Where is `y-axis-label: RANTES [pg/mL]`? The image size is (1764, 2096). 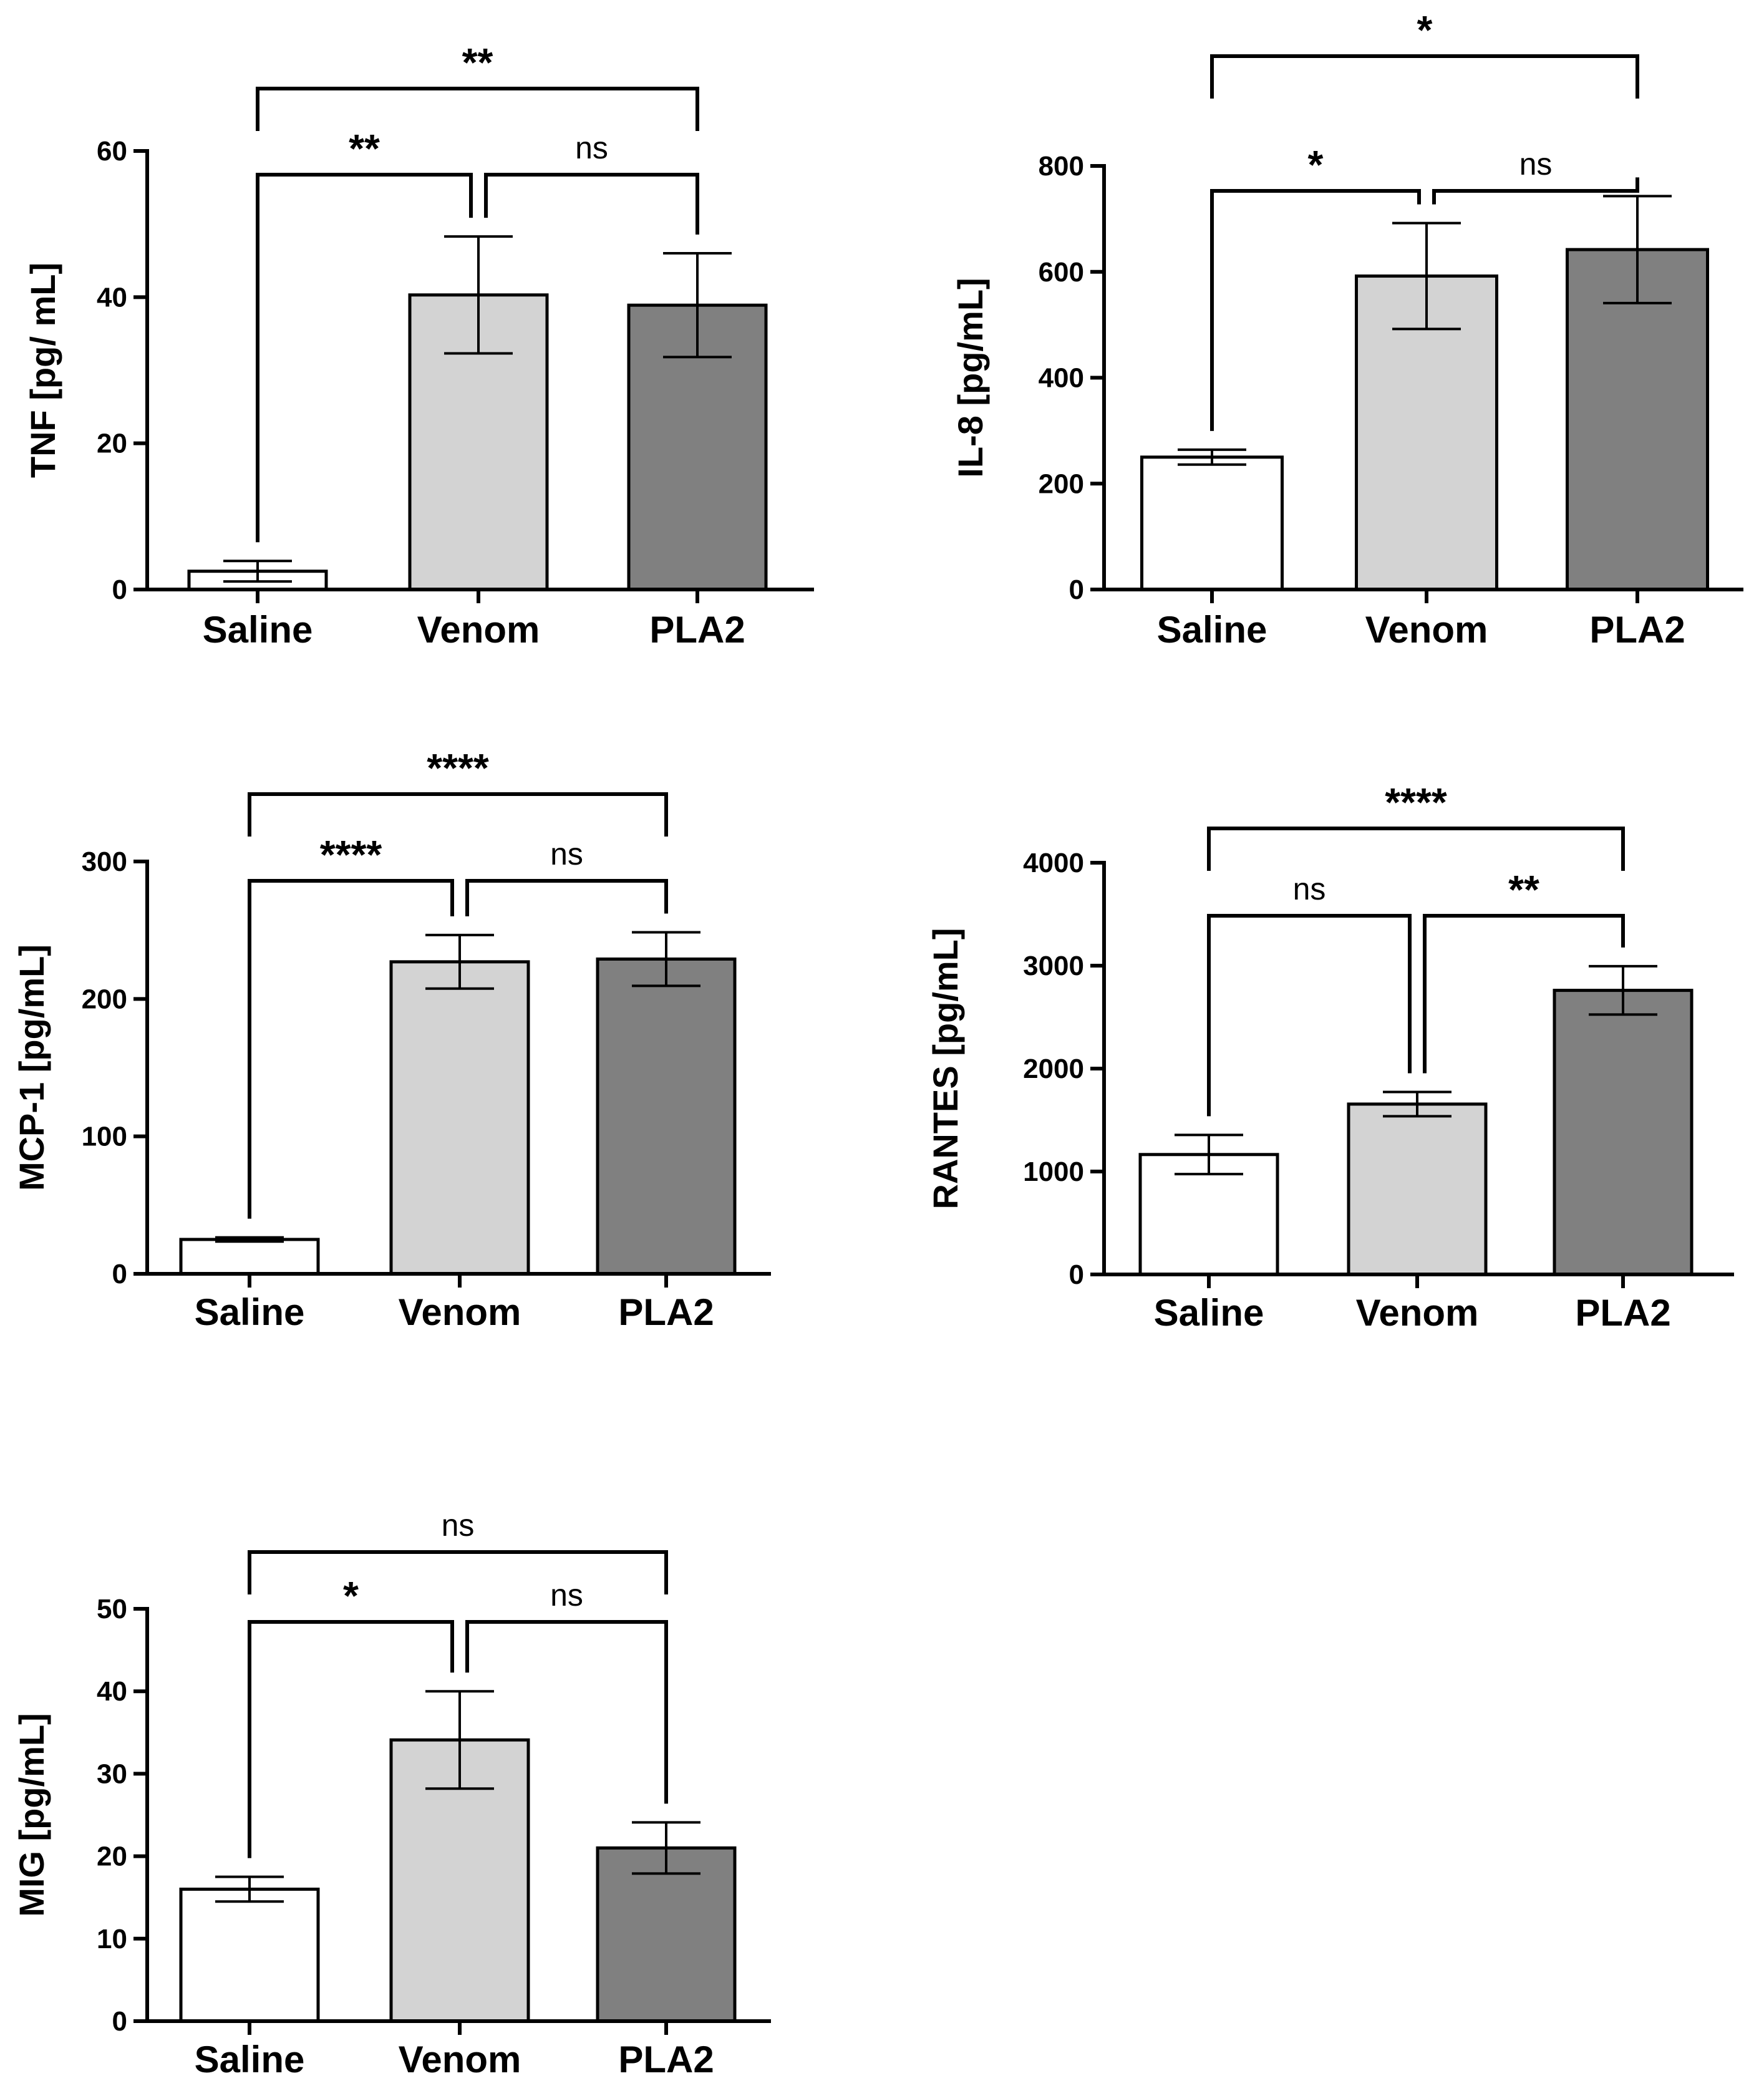 y-axis-label: RANTES [pg/mL] is located at coordinates (946, 1068).